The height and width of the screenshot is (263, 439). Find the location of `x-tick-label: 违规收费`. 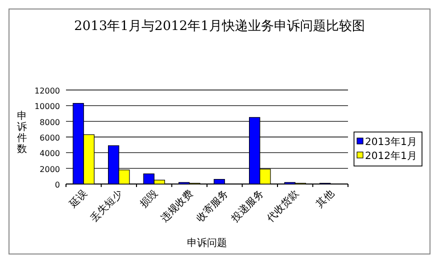

x-tick-label: 违规收费 is located at coordinates (177, 206).